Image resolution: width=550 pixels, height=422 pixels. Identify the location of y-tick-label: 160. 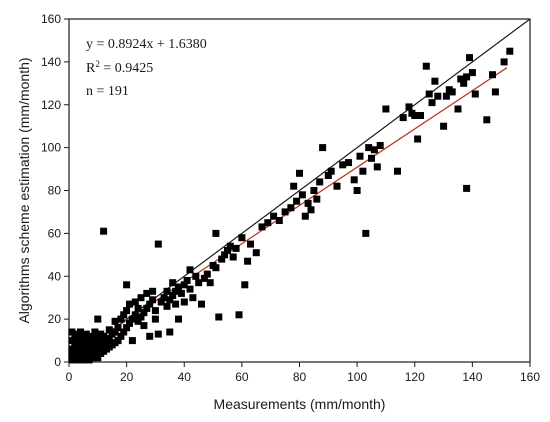
(51, 19).